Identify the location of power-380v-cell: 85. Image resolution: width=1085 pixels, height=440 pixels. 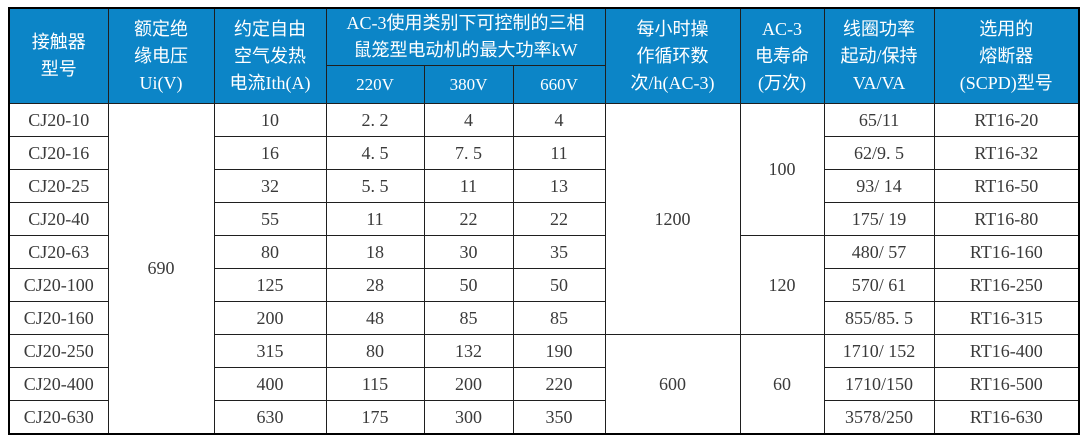
(468, 318).